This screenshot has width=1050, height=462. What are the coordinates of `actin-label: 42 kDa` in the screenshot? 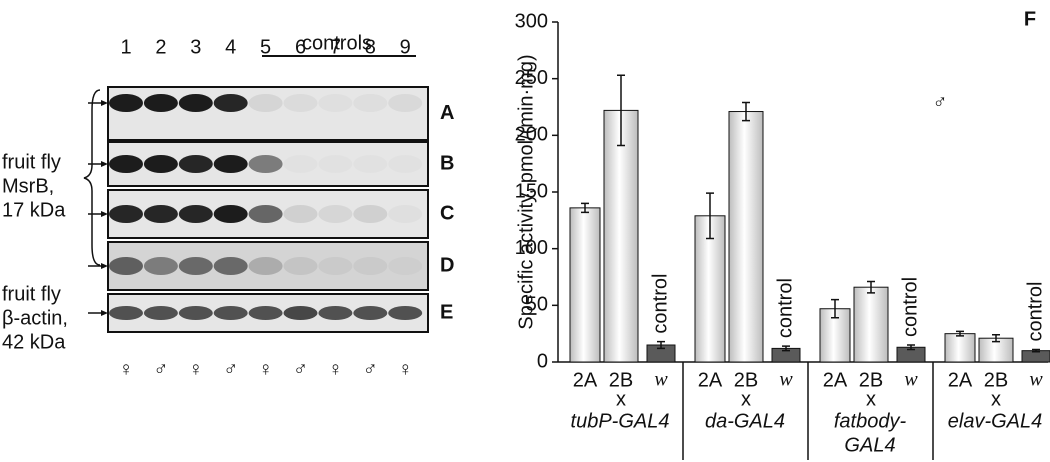 It's located at (34, 342).